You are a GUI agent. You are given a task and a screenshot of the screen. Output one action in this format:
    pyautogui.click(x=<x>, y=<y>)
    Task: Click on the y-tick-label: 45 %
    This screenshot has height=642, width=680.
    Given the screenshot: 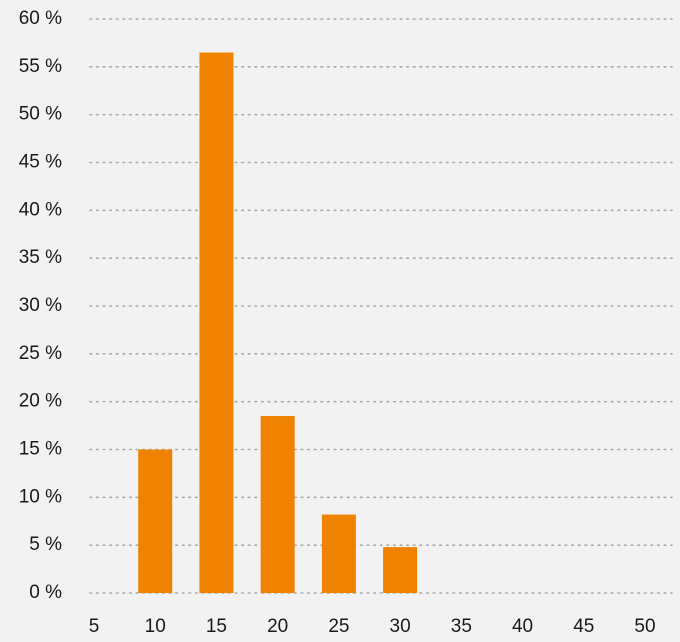 What is the action you would take?
    pyautogui.click(x=40, y=162)
    